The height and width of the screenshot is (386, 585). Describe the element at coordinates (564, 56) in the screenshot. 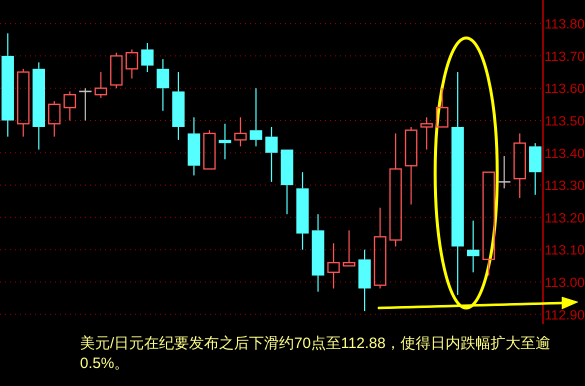

I see `y-tick-label: 113.70` at that location.